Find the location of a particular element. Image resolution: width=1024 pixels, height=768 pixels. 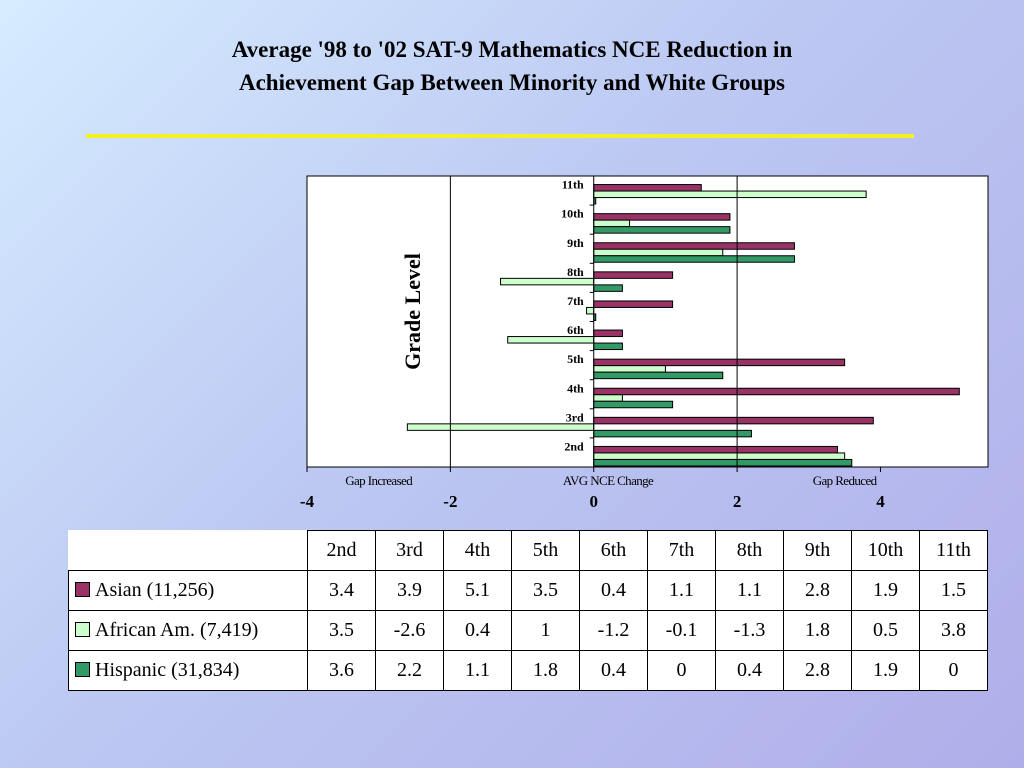

x-tick-label: 2 is located at coordinates (737, 501).